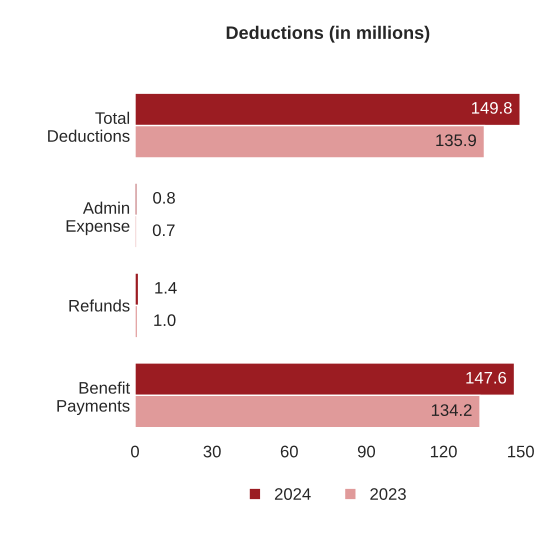 The image size is (551, 537). What do you see at coordinates (165, 320) in the screenshot?
I see `data-label: 1.0` at bounding box center [165, 320].